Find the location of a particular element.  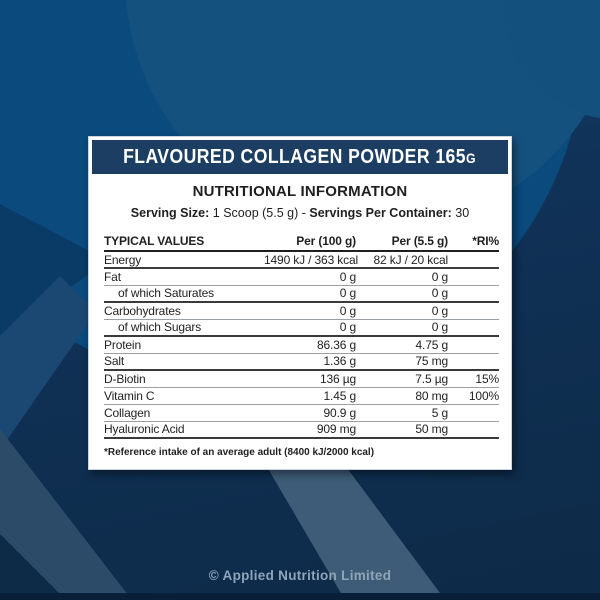

table-row: Hyaluronic Acid 909 mg 50 mg is located at coordinates (301, 430).